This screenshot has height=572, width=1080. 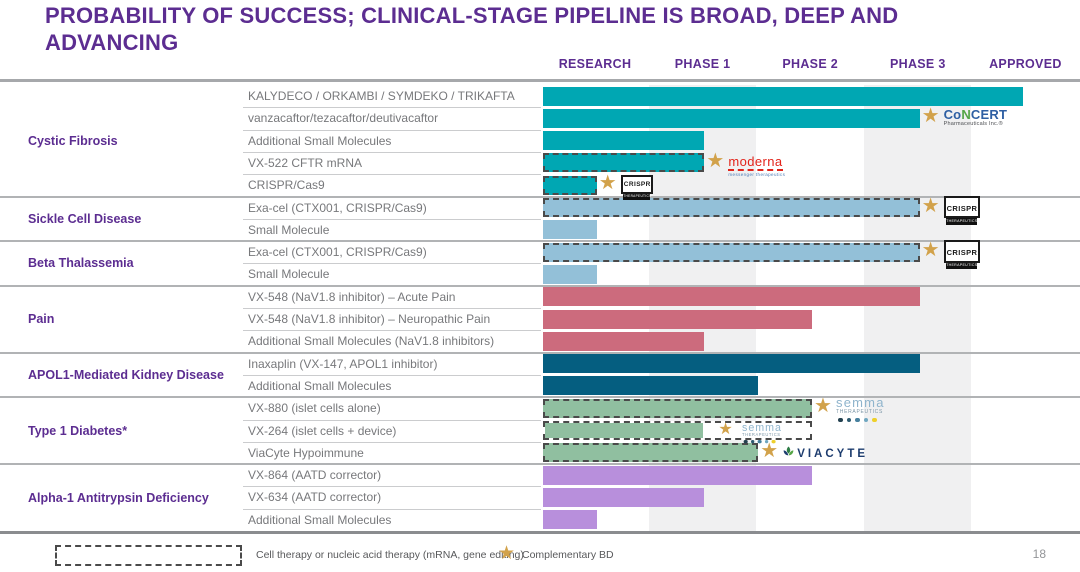 I want to click on disease-label: Alpha-1 Antitrypsin Deficiency, so click(x=118, y=497).